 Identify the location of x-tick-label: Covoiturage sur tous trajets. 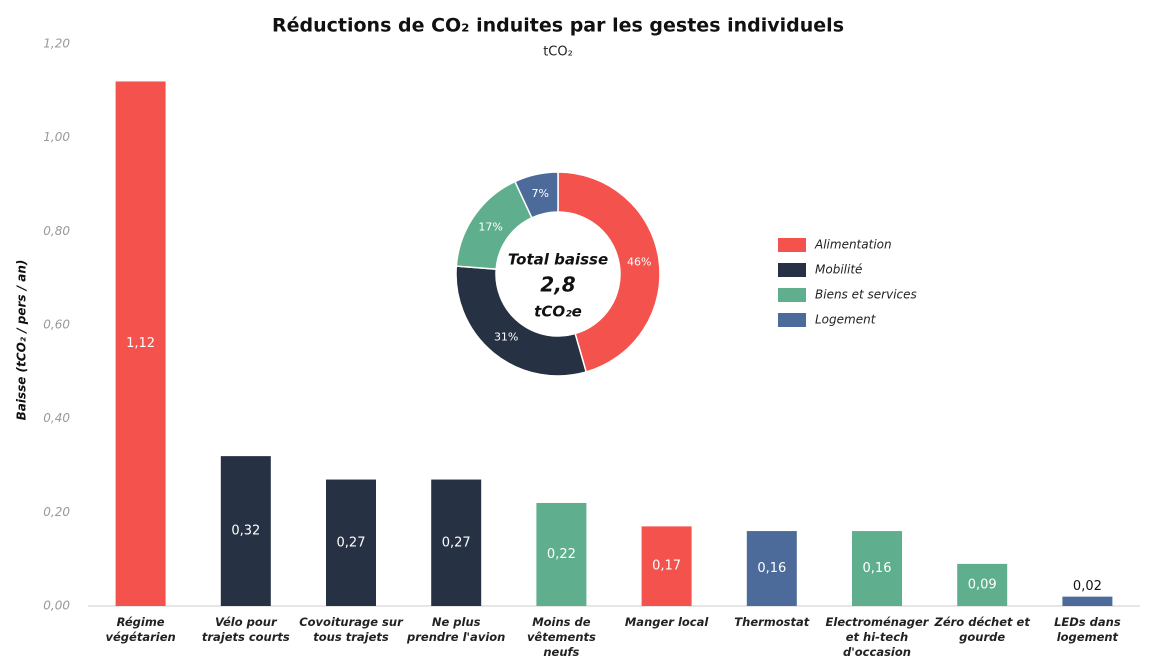
(351, 629).